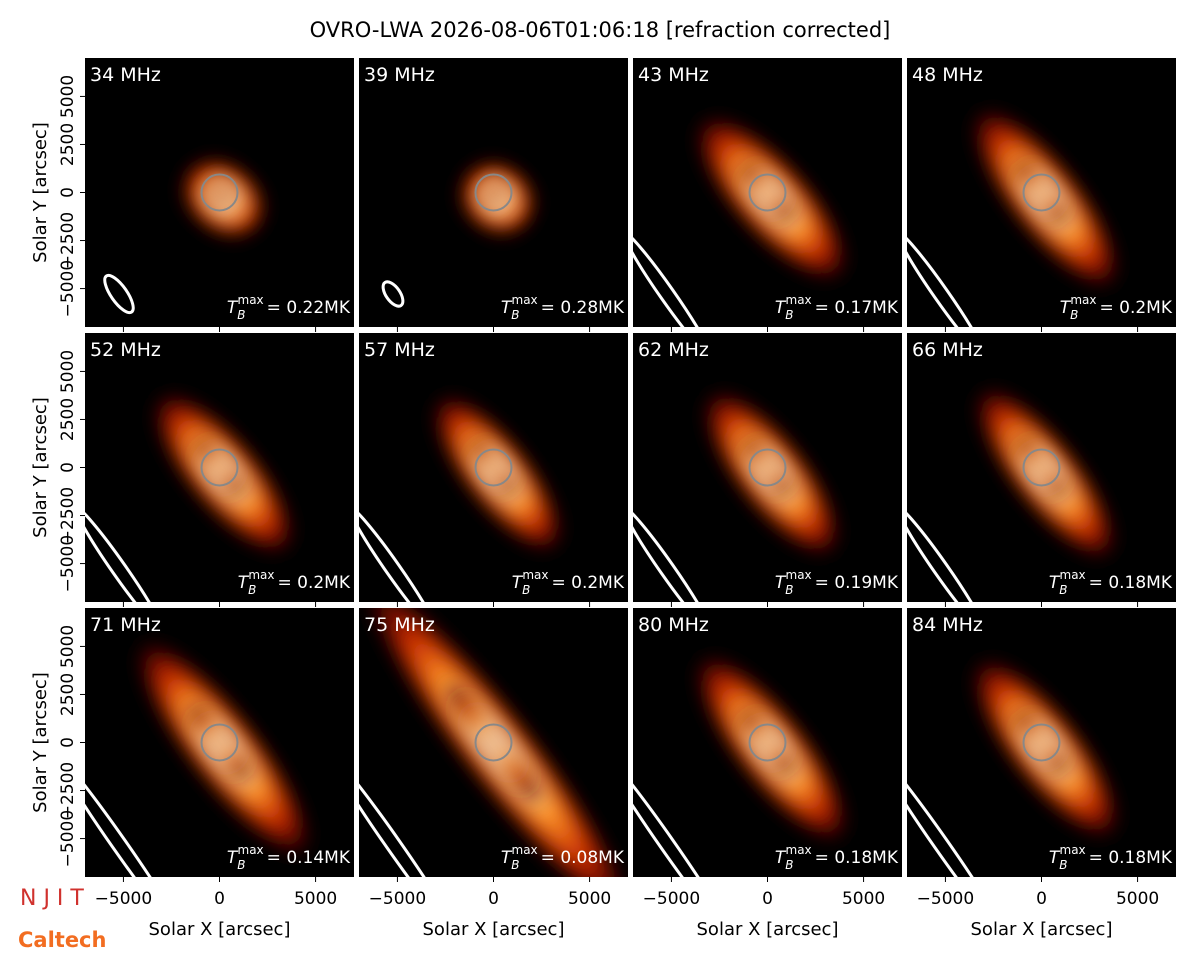 This screenshot has height=975, width=1200. Describe the element at coordinates (1131, 858) in the screenshot. I see `tb-value: = 0.18MK` at that location.